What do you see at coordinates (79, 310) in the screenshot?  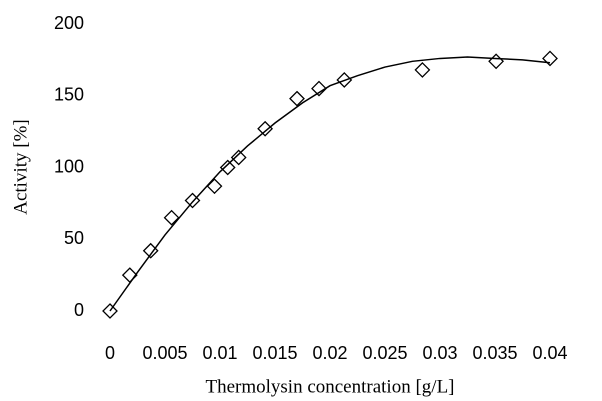 I see `y-tick-label: 0` at bounding box center [79, 310].